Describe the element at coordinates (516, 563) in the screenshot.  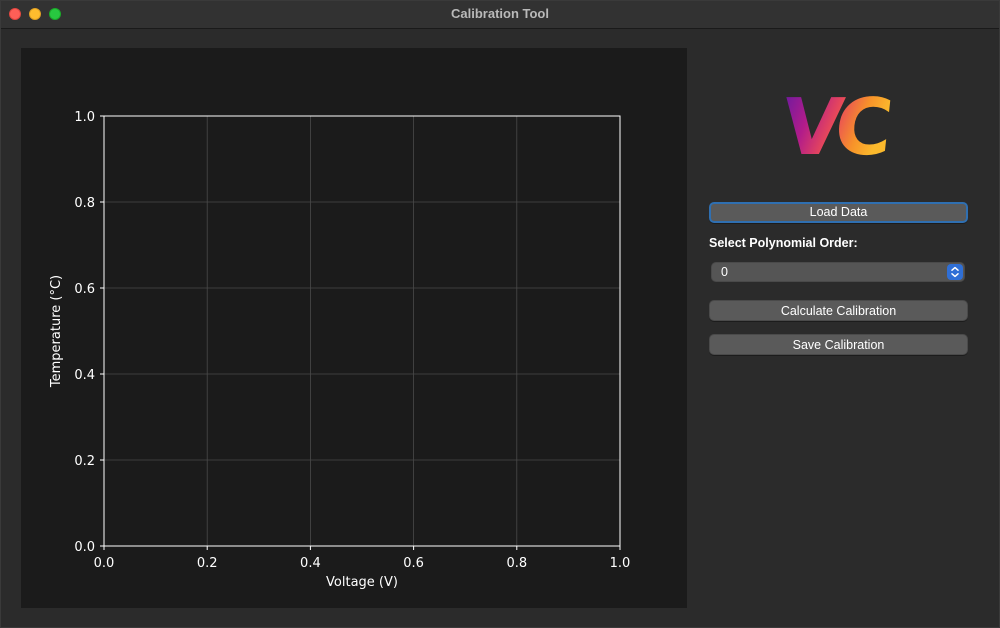
I see `x-tick-label: 0.8` at that location.